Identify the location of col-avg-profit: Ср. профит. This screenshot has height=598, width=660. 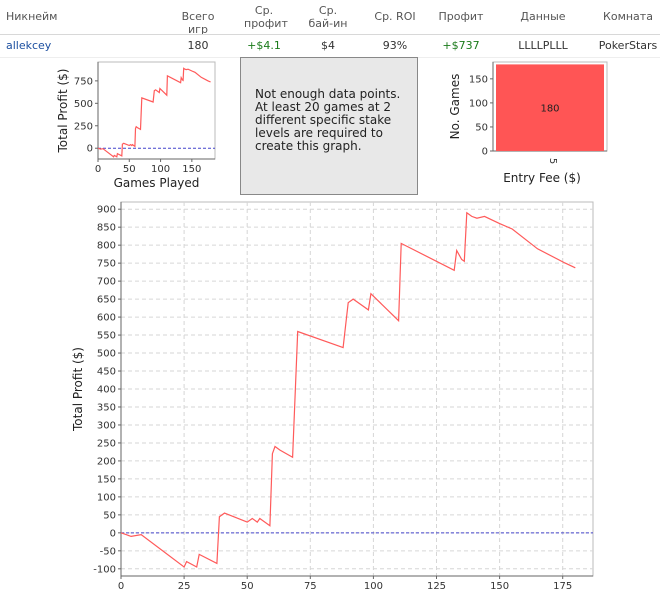
(266, 17).